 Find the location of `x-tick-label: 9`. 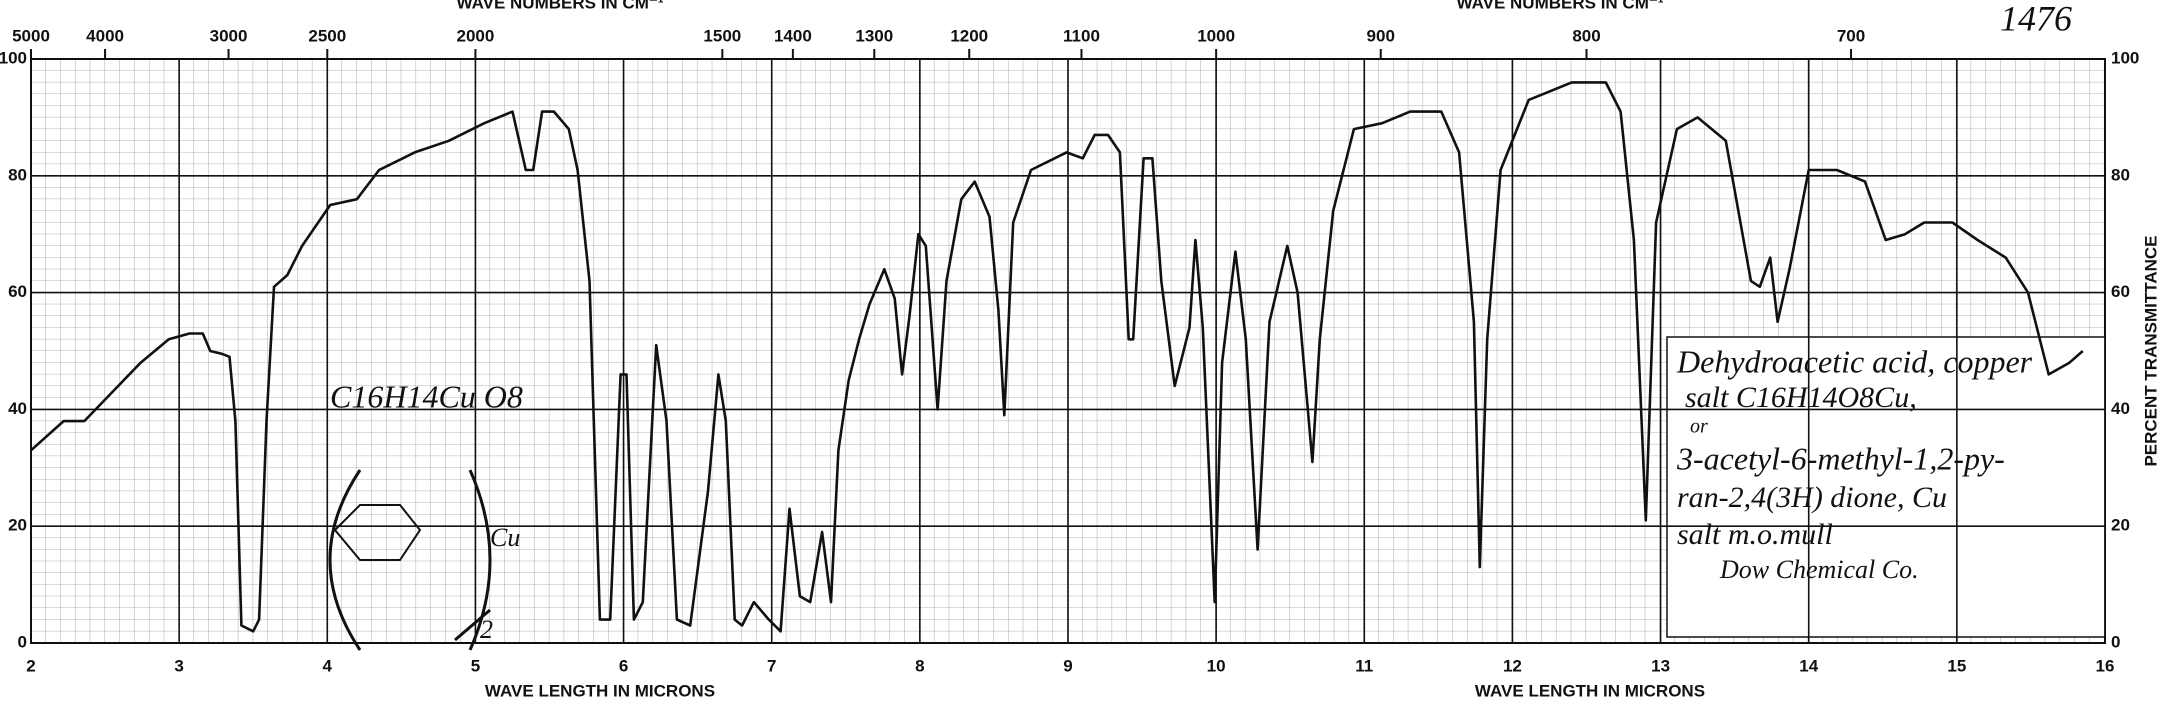

x-tick-label: 9 is located at coordinates (1067, 665).